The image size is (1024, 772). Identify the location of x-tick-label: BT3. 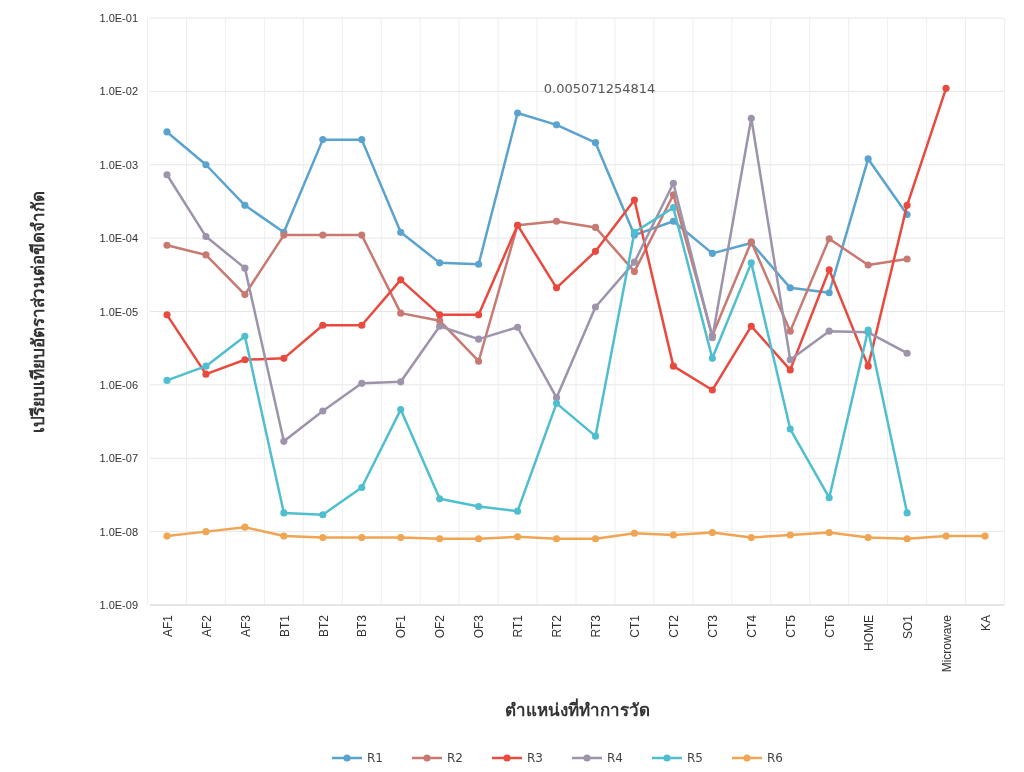
(362, 626).